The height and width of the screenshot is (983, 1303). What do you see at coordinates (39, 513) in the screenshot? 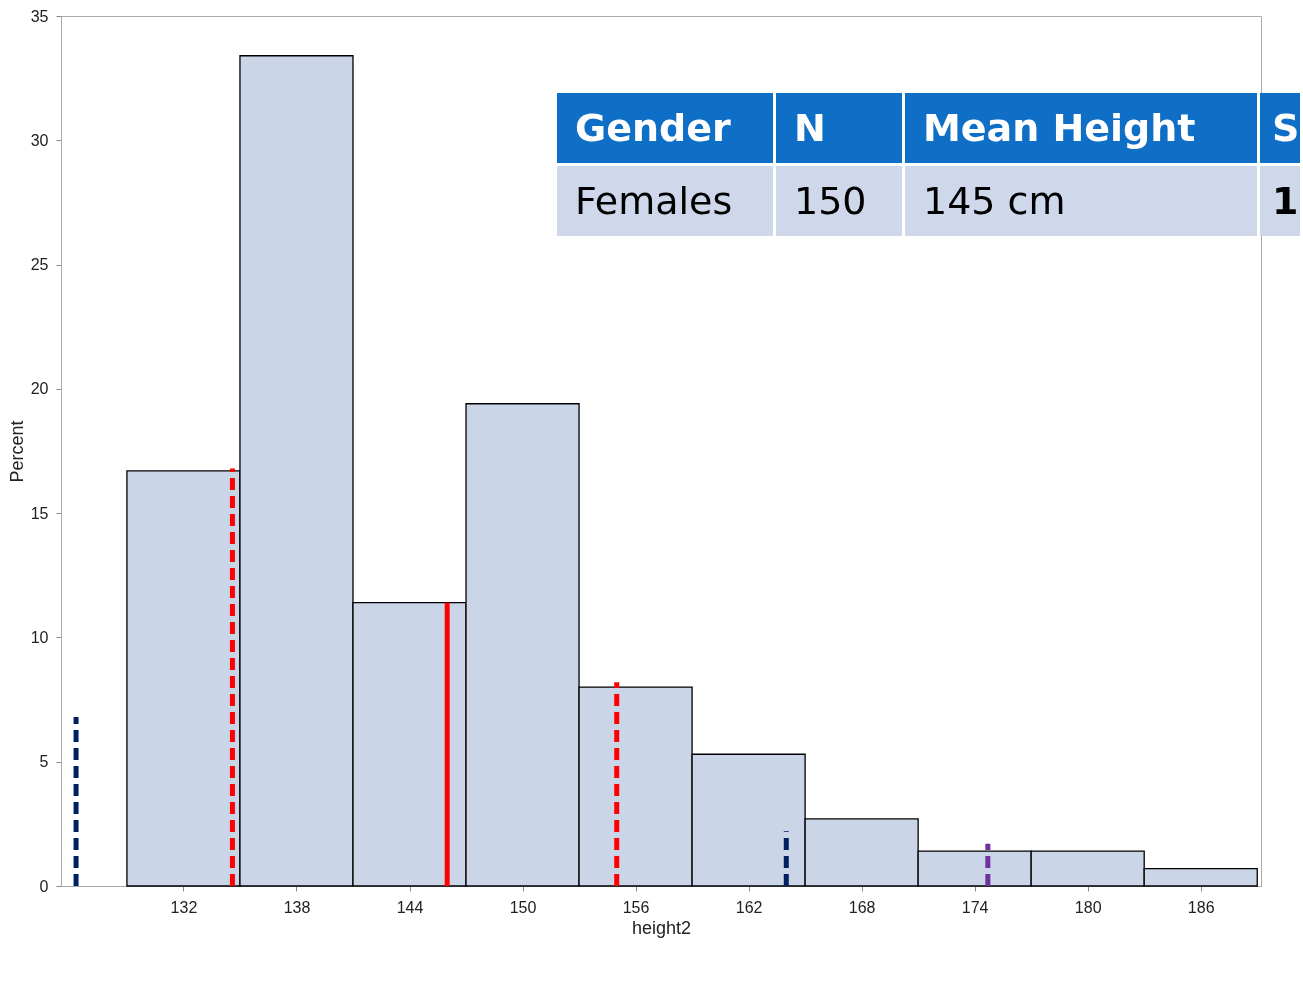
I see `y-tick-label: 15` at bounding box center [39, 513].